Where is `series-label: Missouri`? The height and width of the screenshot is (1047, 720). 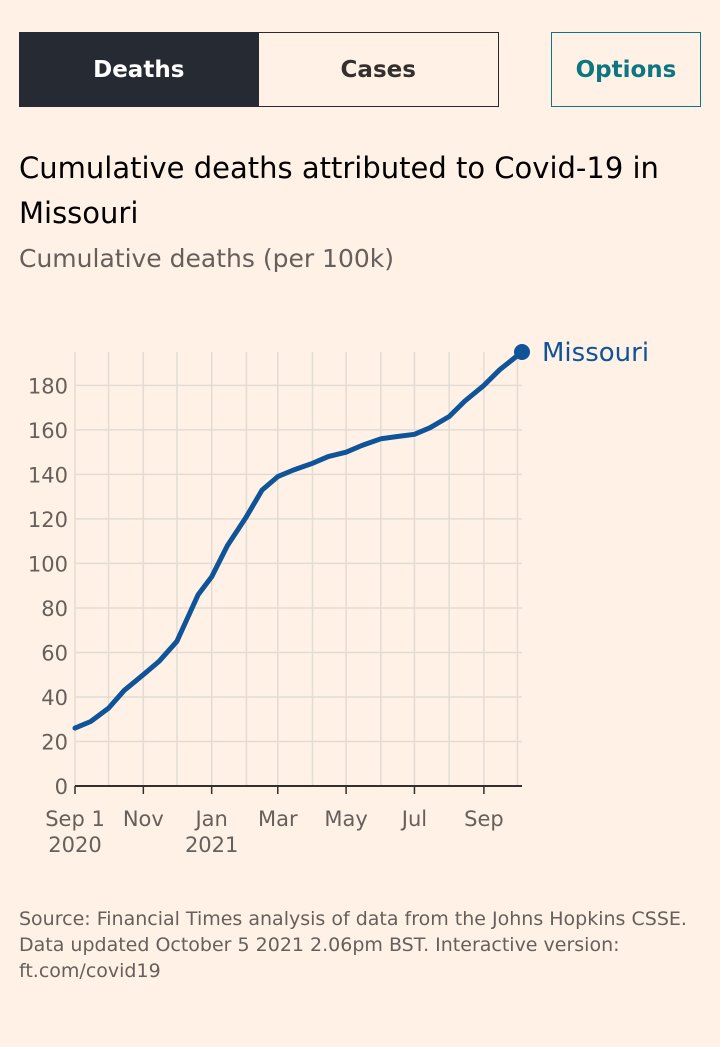 series-label: Missouri is located at coordinates (595, 353).